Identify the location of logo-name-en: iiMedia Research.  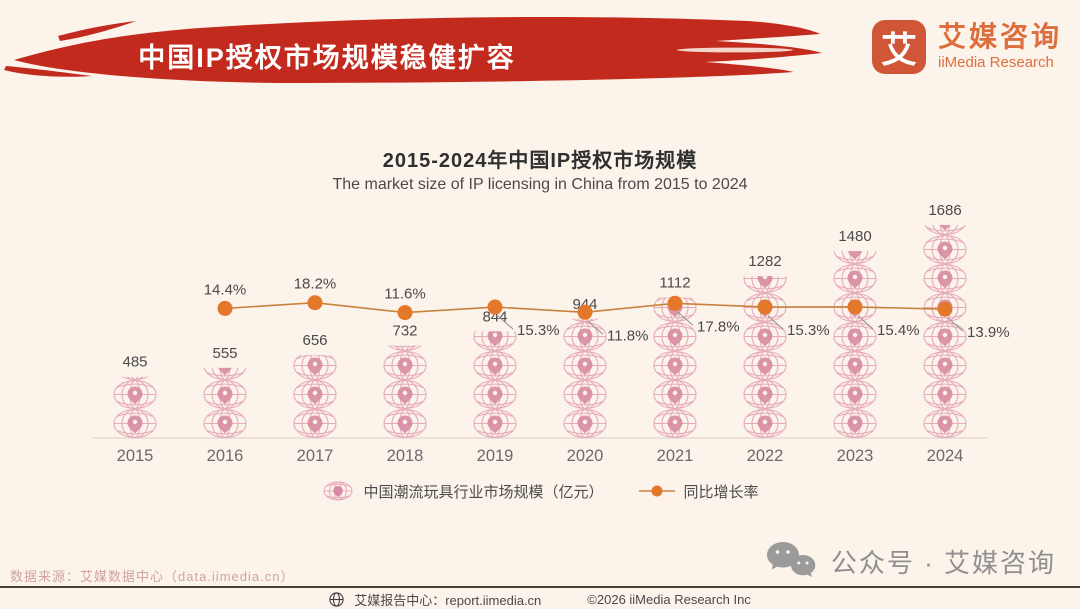
(995, 63).